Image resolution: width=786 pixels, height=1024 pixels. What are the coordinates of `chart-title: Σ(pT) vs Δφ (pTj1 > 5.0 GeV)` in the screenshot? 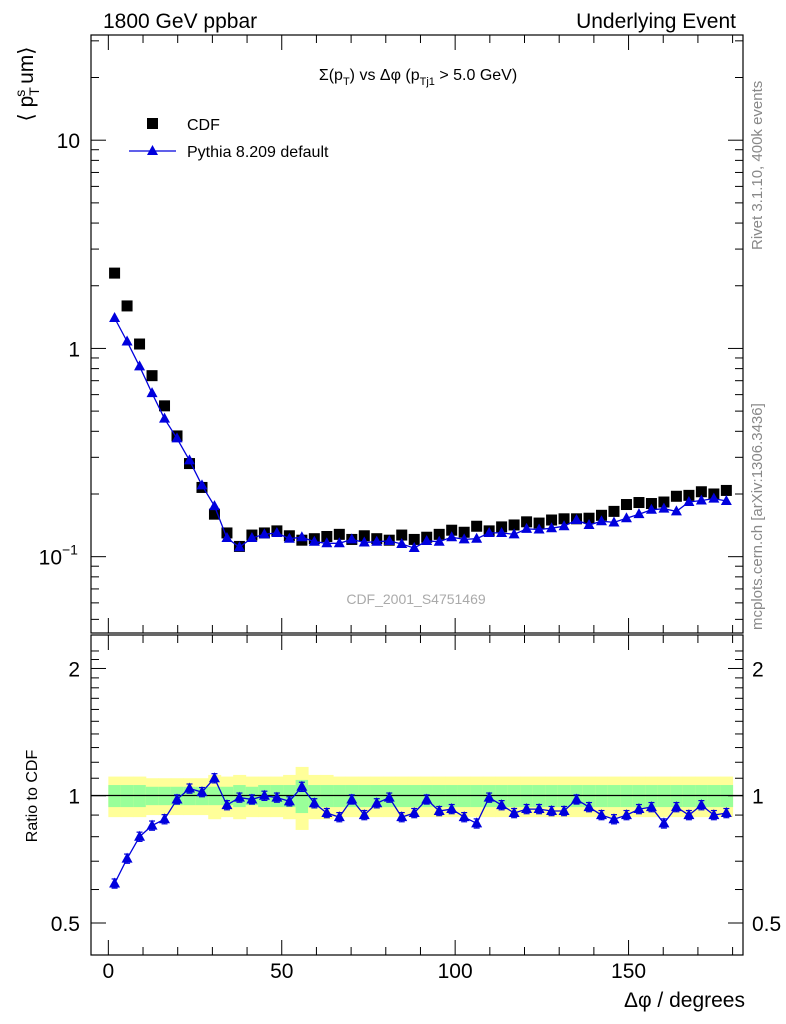 It's located at (418, 77).